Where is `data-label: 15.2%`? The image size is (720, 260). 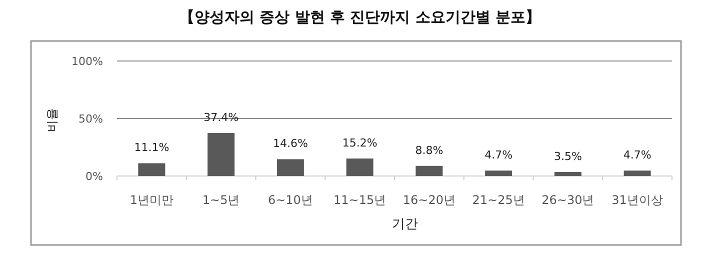
data-label: 15.2% is located at coordinates (360, 143).